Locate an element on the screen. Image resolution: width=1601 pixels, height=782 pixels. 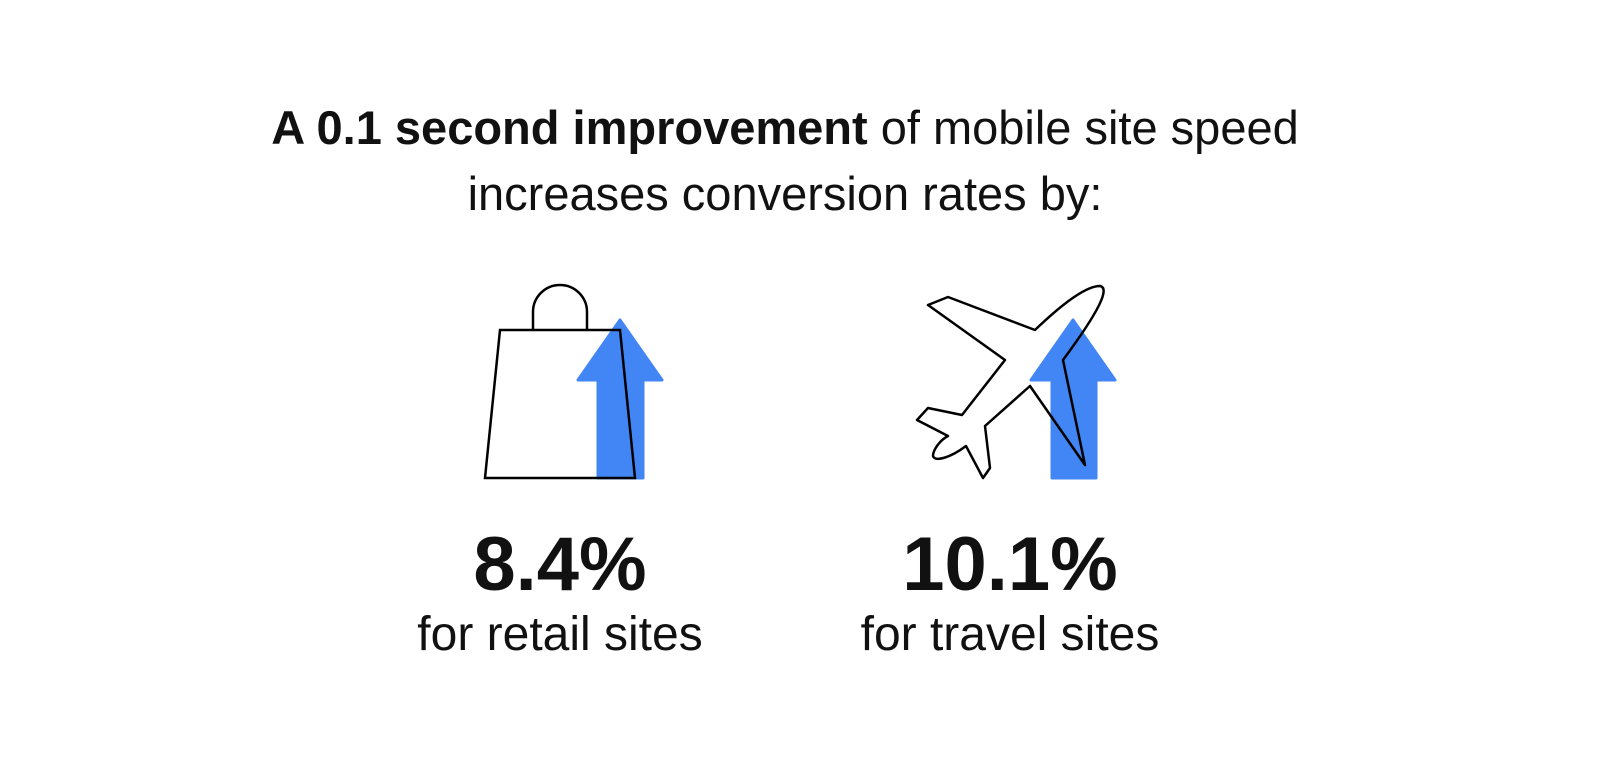
stat-retail: 8.4% for retail sites is located at coordinates (560, 595).